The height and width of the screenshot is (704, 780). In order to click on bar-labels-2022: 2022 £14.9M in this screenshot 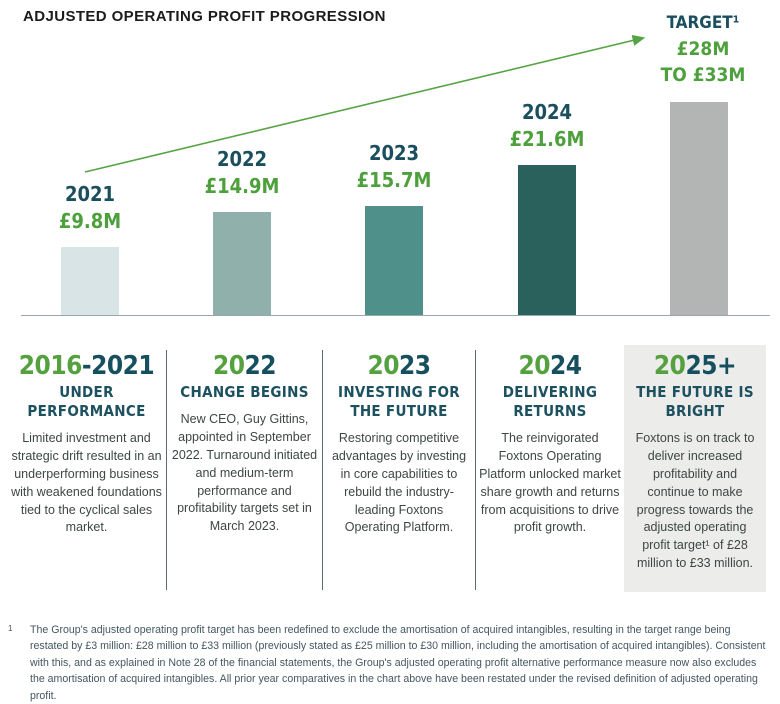, I will do `click(242, 173)`.